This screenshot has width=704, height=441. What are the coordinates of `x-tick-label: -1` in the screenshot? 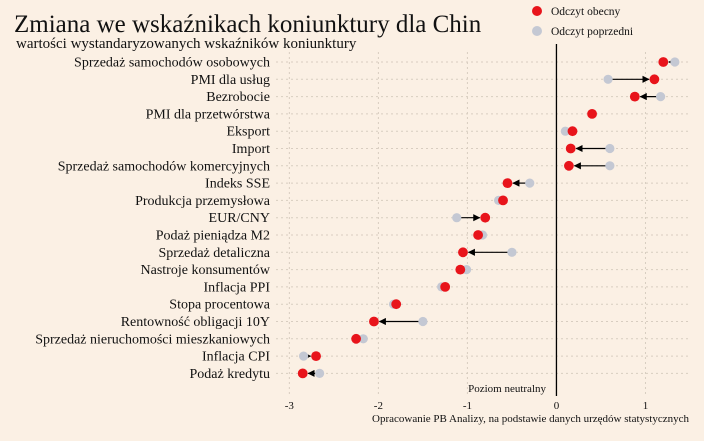 It's located at (467, 406).